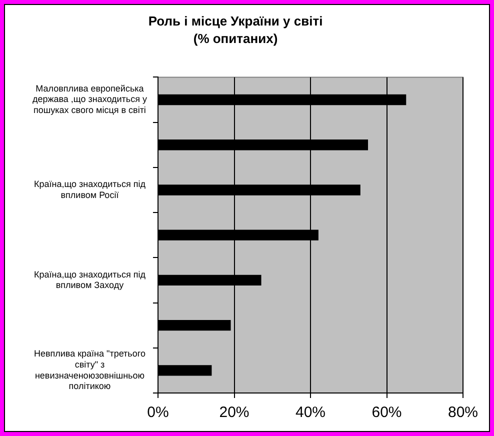  I want to click on y-tick-label: Країна,що знаходиться під впливом Заходу, so click(90, 279).